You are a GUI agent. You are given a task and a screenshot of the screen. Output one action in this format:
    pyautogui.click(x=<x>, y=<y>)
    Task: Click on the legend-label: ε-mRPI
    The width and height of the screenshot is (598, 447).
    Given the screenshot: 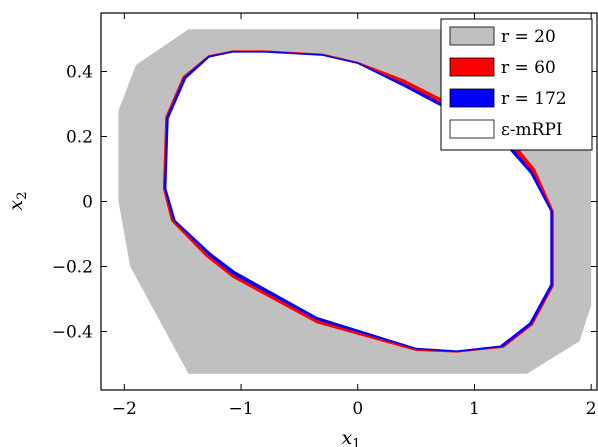 What is the action you would take?
    pyautogui.click(x=532, y=130)
    